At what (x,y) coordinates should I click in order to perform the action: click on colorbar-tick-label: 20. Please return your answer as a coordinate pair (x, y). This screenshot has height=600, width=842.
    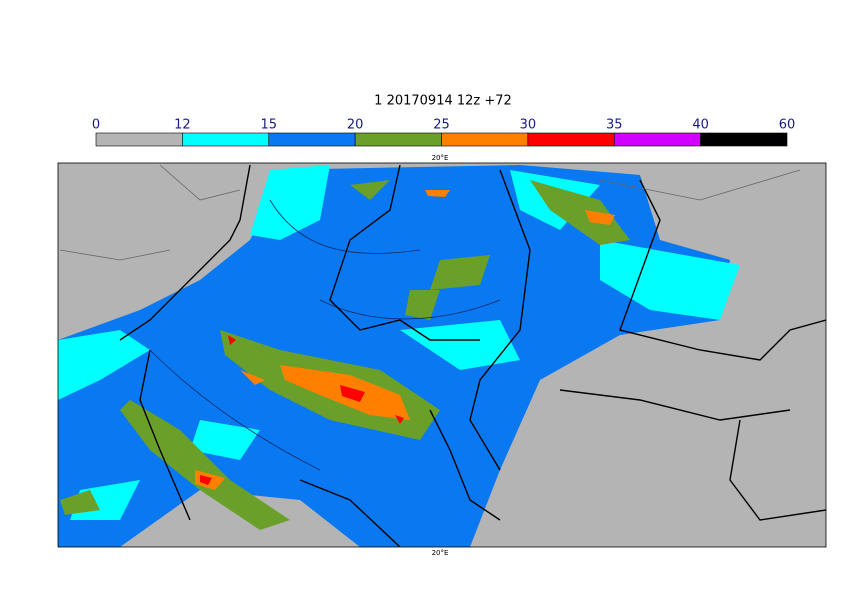
    Looking at the image, I should click on (355, 125).